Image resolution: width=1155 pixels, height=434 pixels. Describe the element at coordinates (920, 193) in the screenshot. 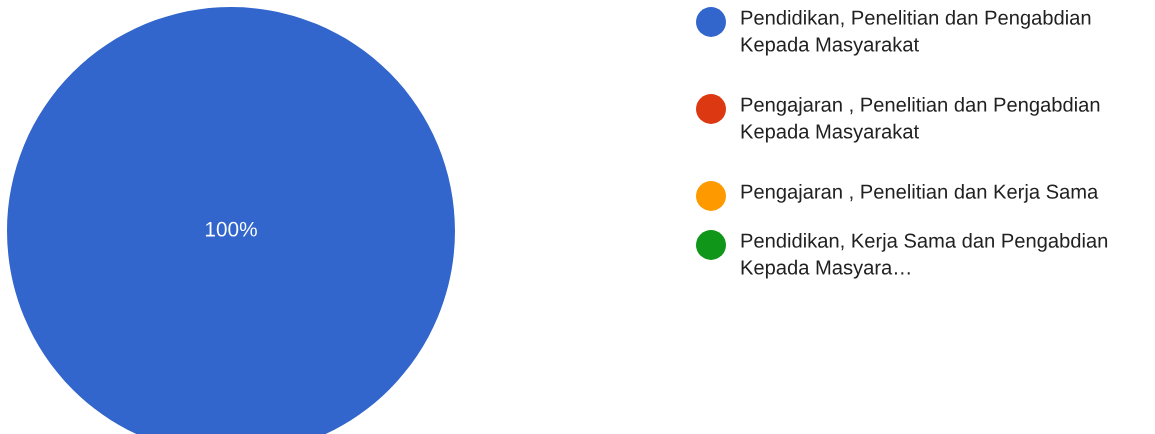

I see `legend-label: Pengajaran , Penelitian dan Kerja Sama` at that location.